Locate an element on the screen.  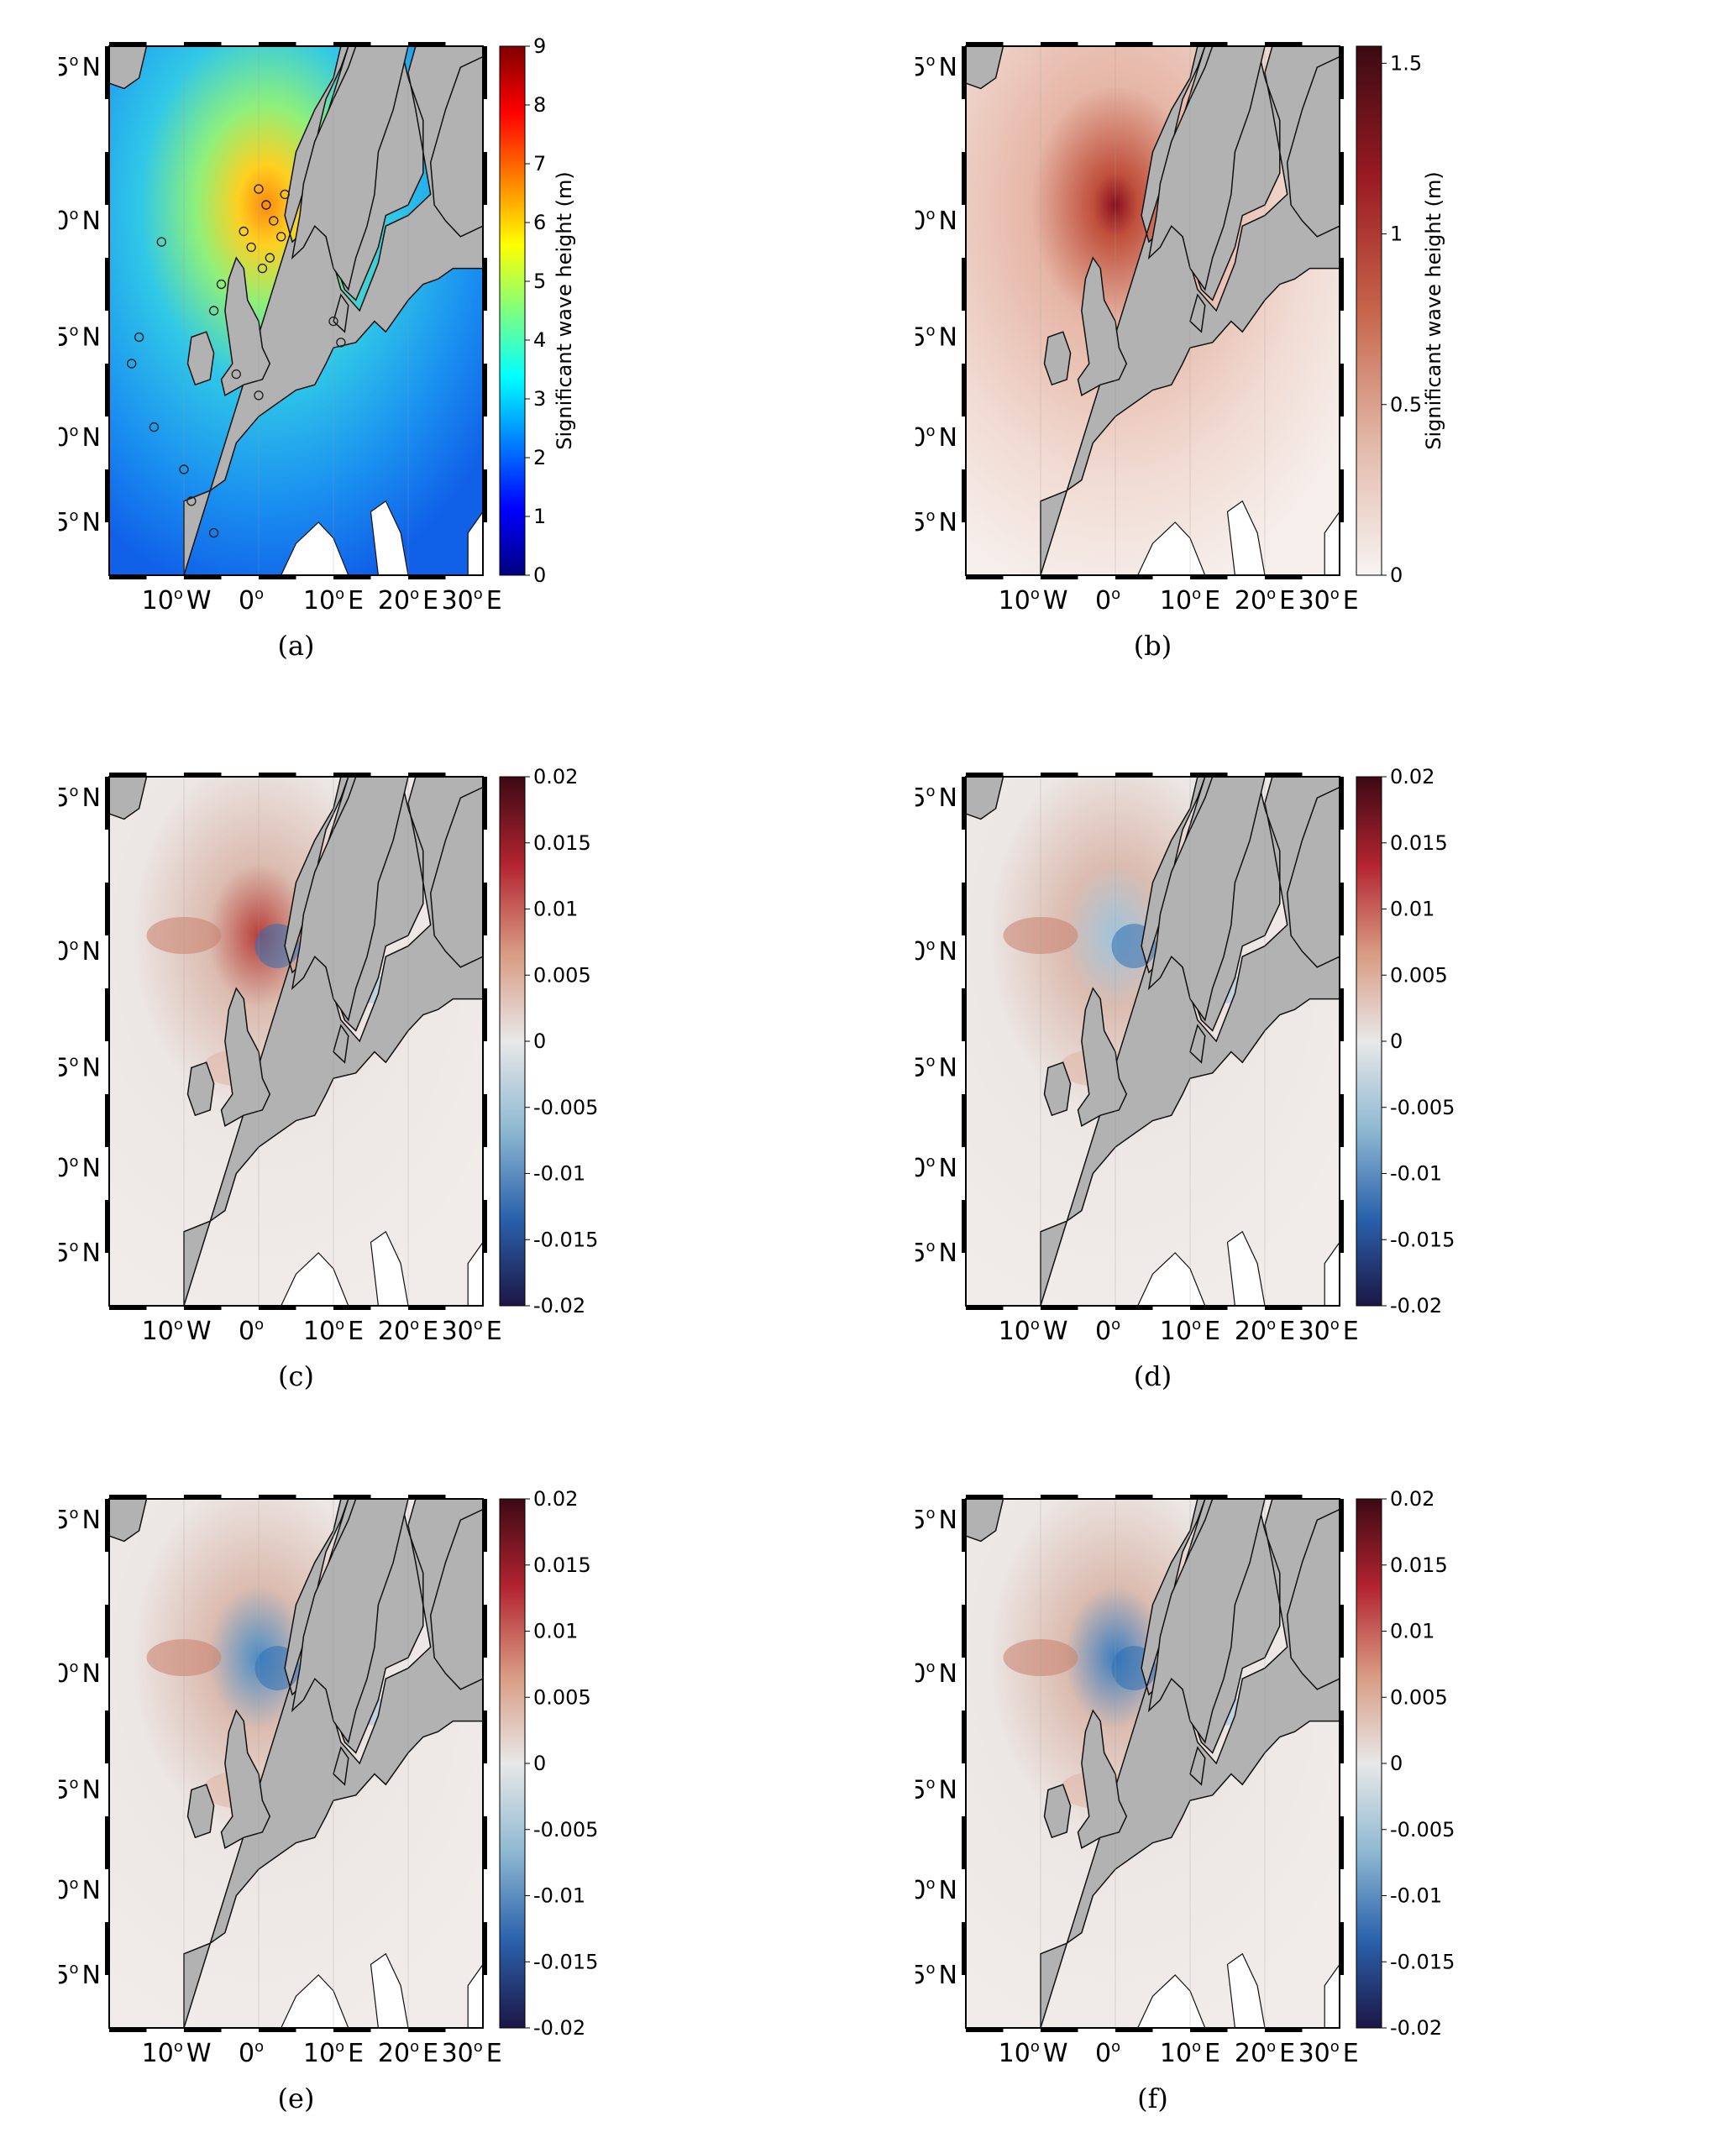
panel-caption: (b) is located at coordinates (1153, 646).